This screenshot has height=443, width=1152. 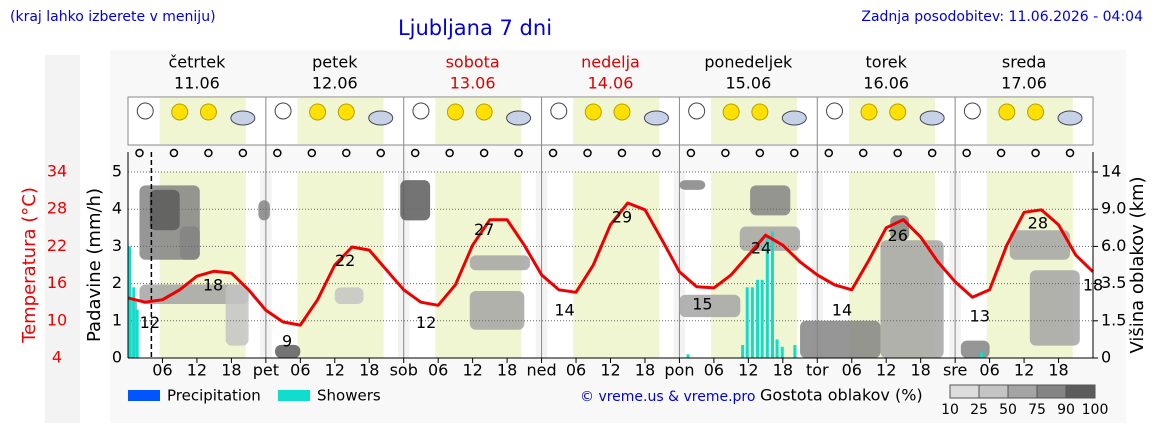 What do you see at coordinates (542, 370) in the screenshot?
I see `x-tick-label: ned` at bounding box center [542, 370].